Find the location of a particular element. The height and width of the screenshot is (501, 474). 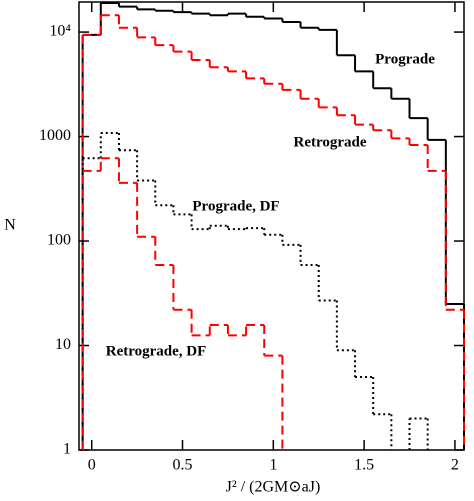

y-axis-label: N is located at coordinates (10, 225).